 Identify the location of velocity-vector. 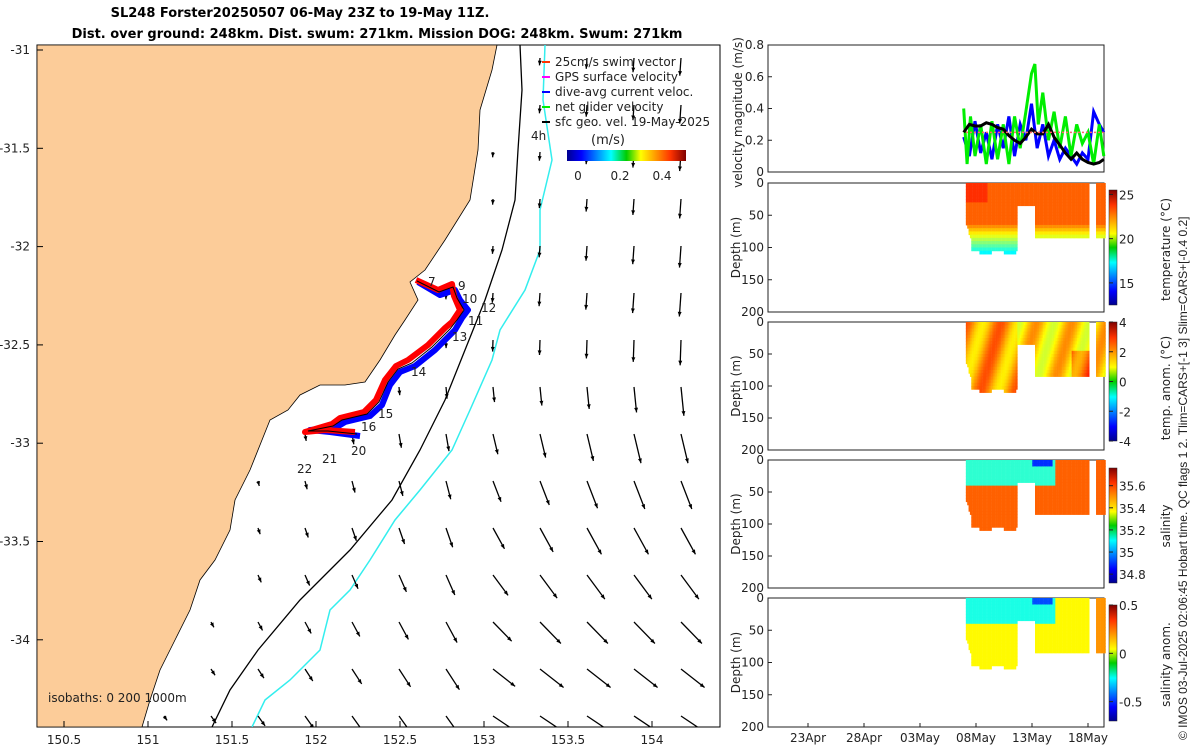
(550, 632).